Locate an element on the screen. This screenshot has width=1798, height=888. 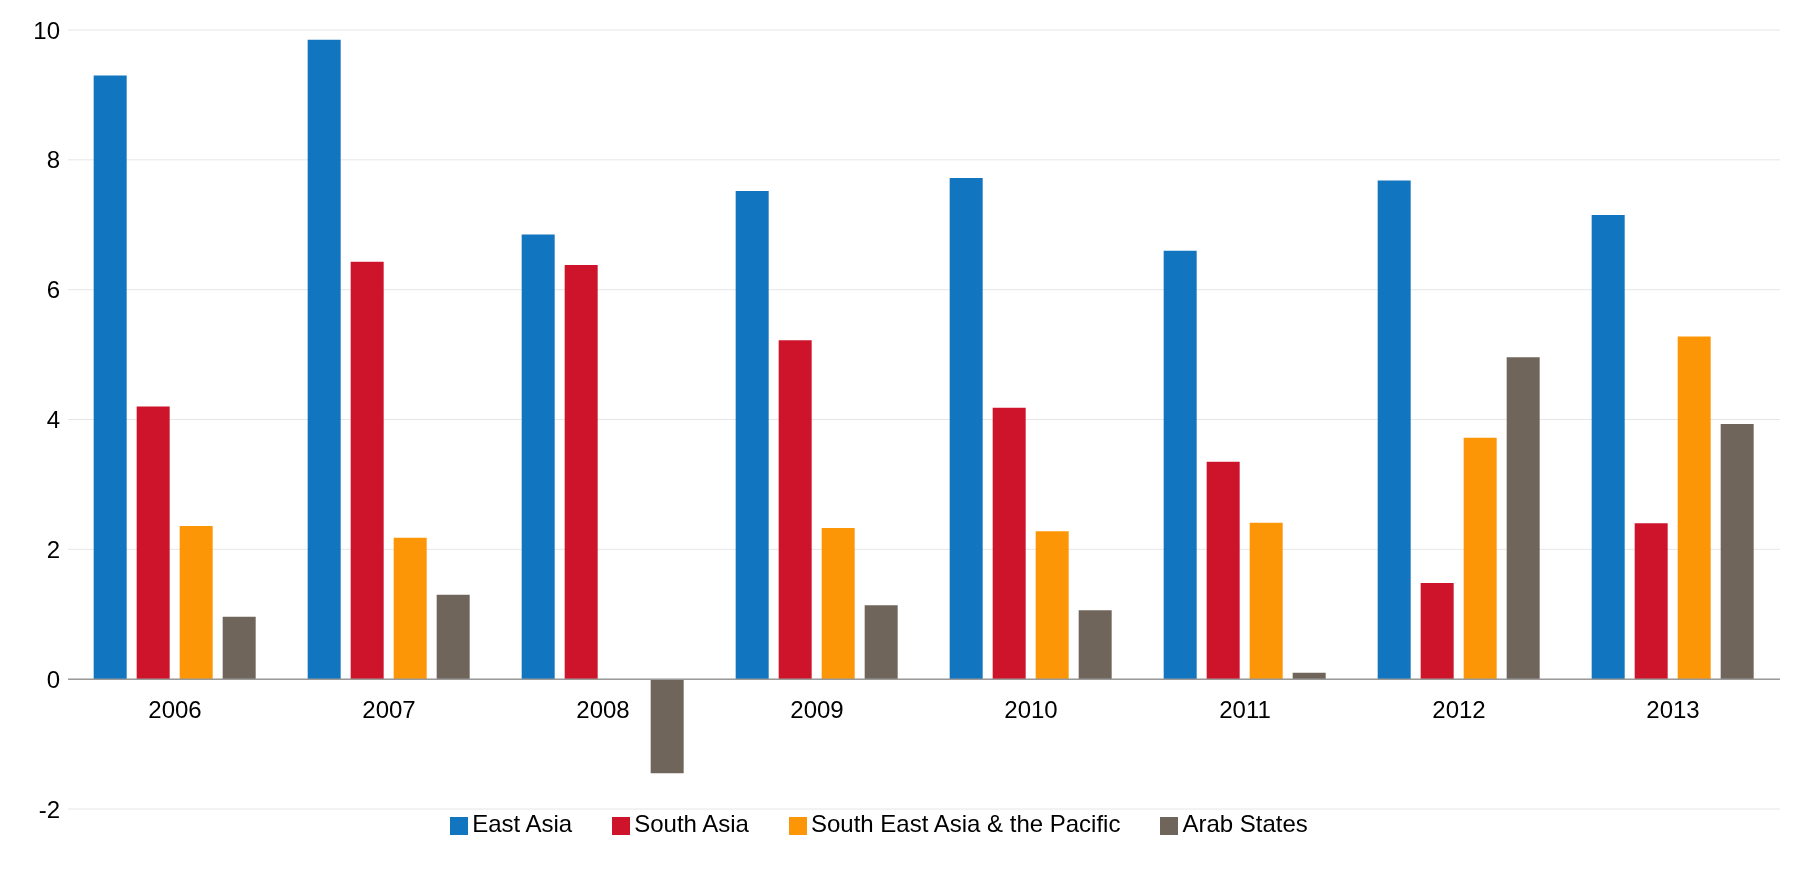
y-tick-label: 0 is located at coordinates (53, 679).